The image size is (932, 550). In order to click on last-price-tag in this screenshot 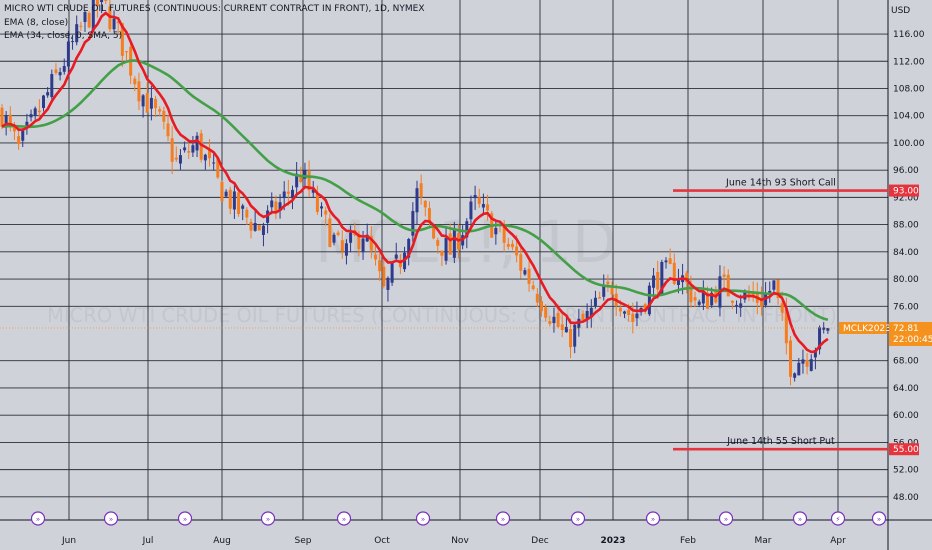, I will do `click(910, 333)`.